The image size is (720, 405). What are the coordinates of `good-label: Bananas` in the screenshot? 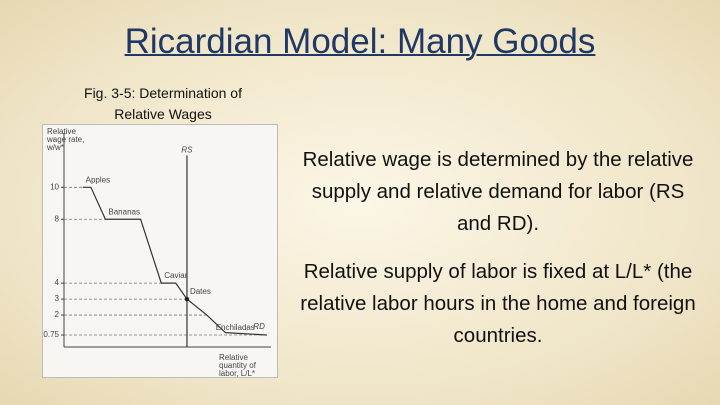 It's located at (124, 211).